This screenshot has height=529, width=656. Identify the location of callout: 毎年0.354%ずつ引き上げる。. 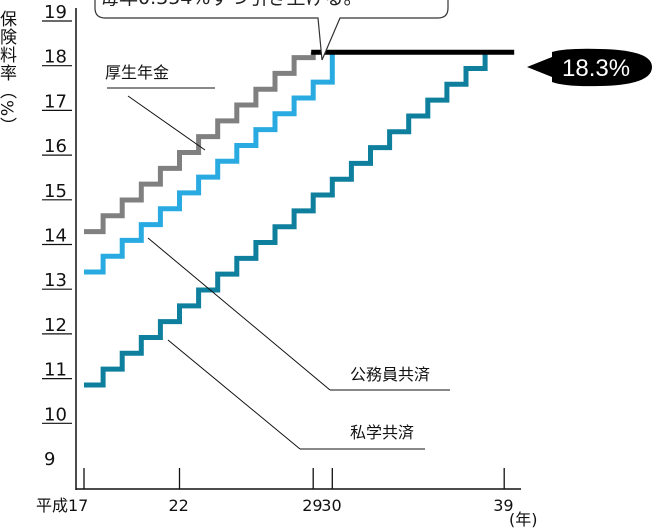
(271, 30).